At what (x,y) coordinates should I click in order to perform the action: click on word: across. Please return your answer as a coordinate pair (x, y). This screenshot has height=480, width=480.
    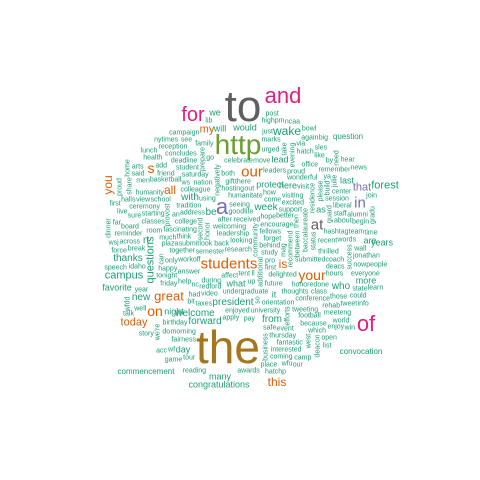
    Looking at the image, I should click on (130, 242).